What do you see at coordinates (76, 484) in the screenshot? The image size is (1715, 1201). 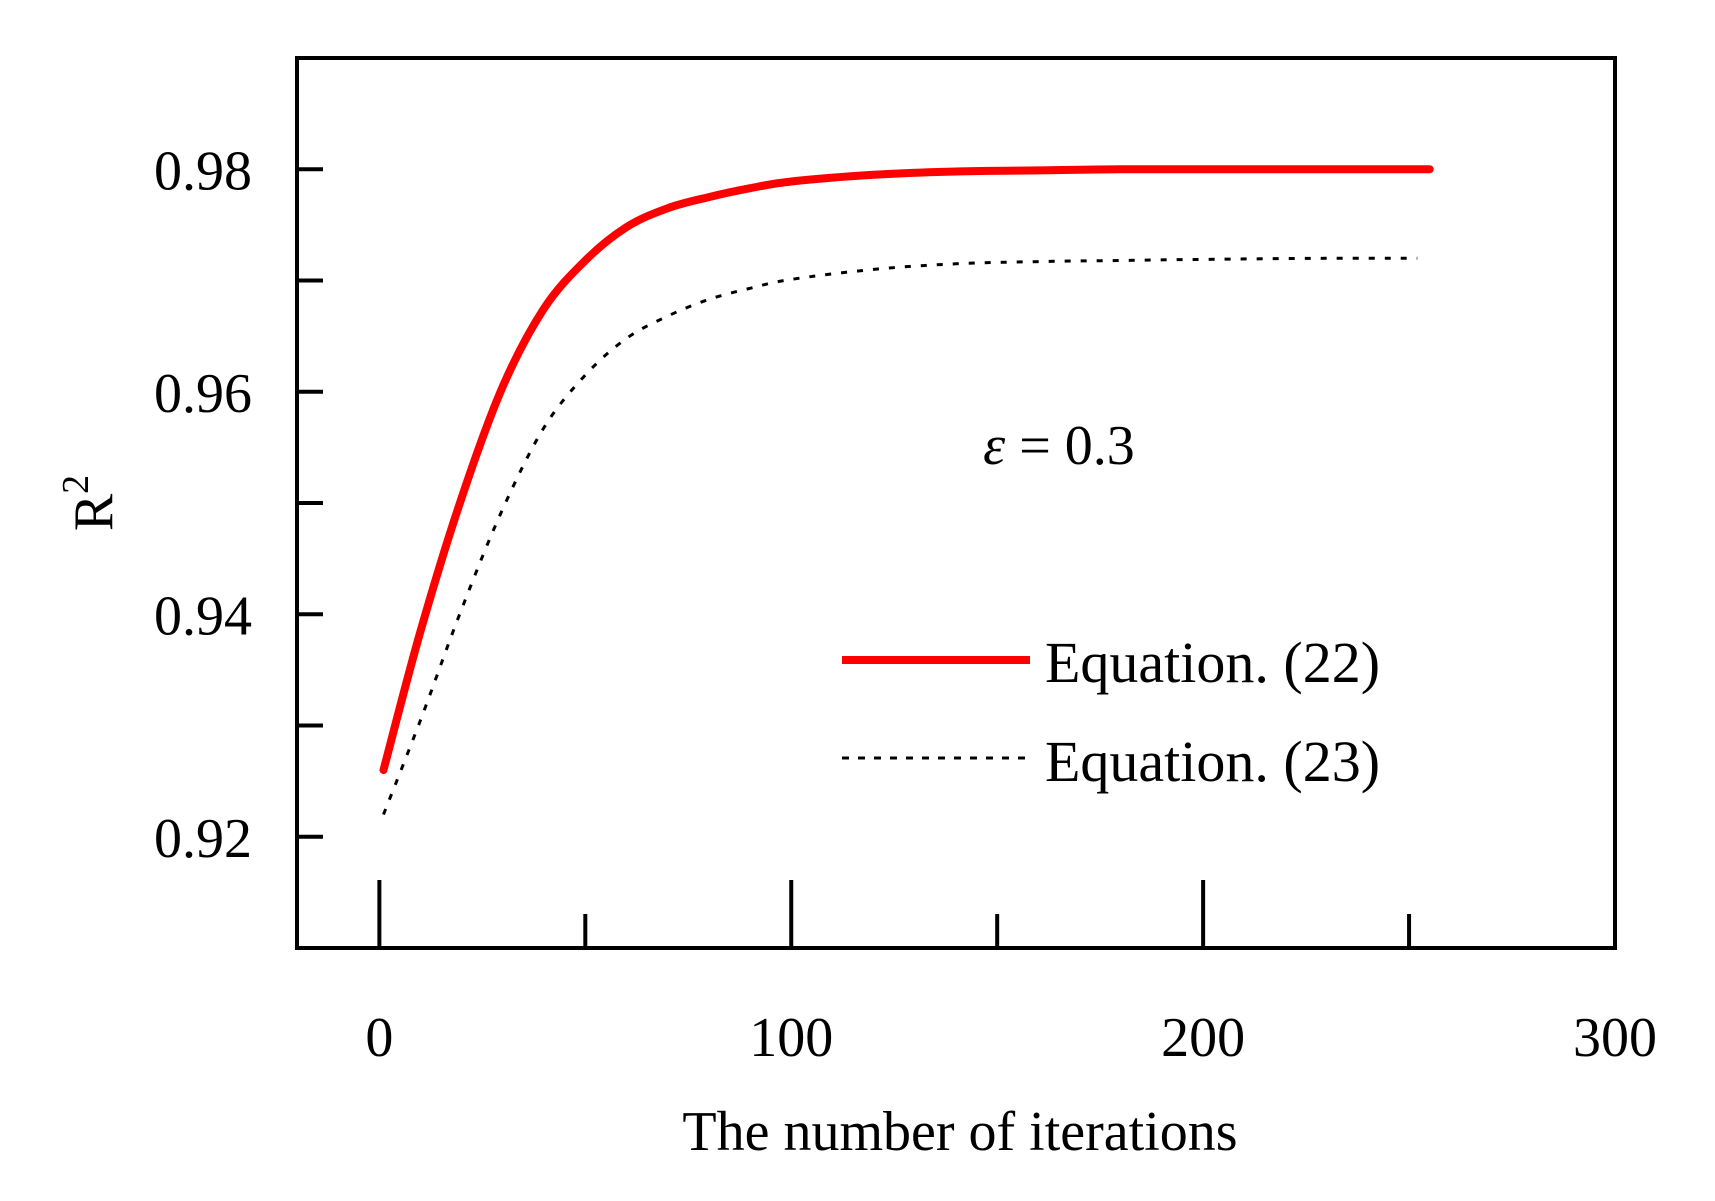 I see `y-axis-title-superscript: 2` at bounding box center [76, 484].